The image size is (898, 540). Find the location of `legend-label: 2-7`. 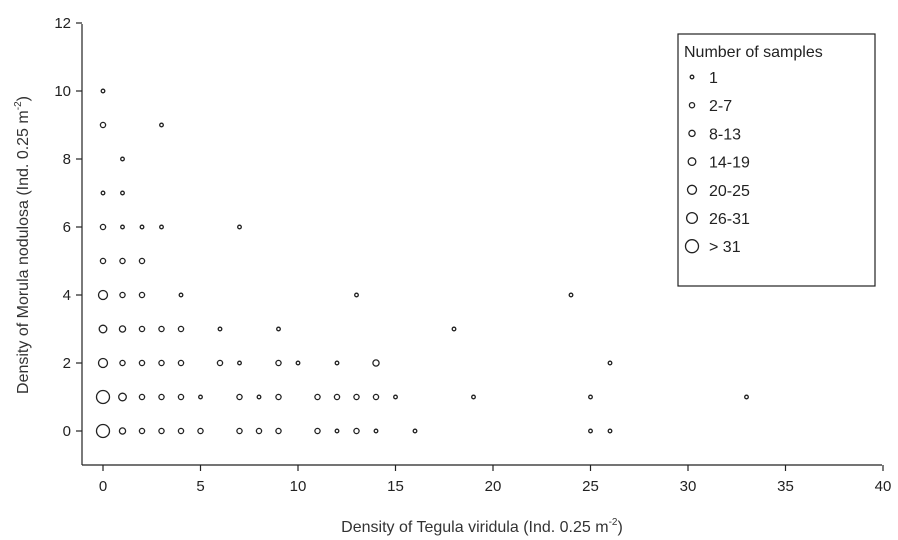

legend-label: 2-7 is located at coordinates (720, 106).